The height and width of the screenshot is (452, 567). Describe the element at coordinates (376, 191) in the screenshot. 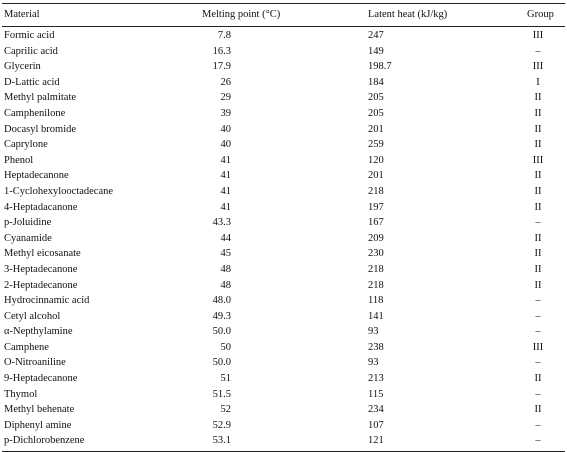

I see `cell-latent-heat: 218` at that location.